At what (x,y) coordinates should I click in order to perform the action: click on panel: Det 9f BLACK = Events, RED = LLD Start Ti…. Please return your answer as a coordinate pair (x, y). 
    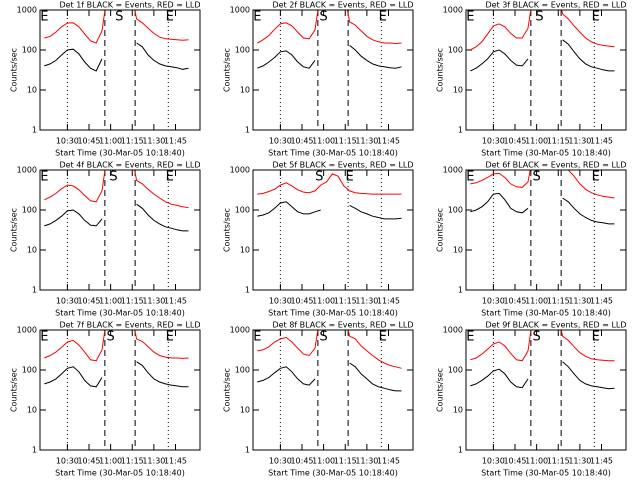
    Looking at the image, I should click on (531, 399).